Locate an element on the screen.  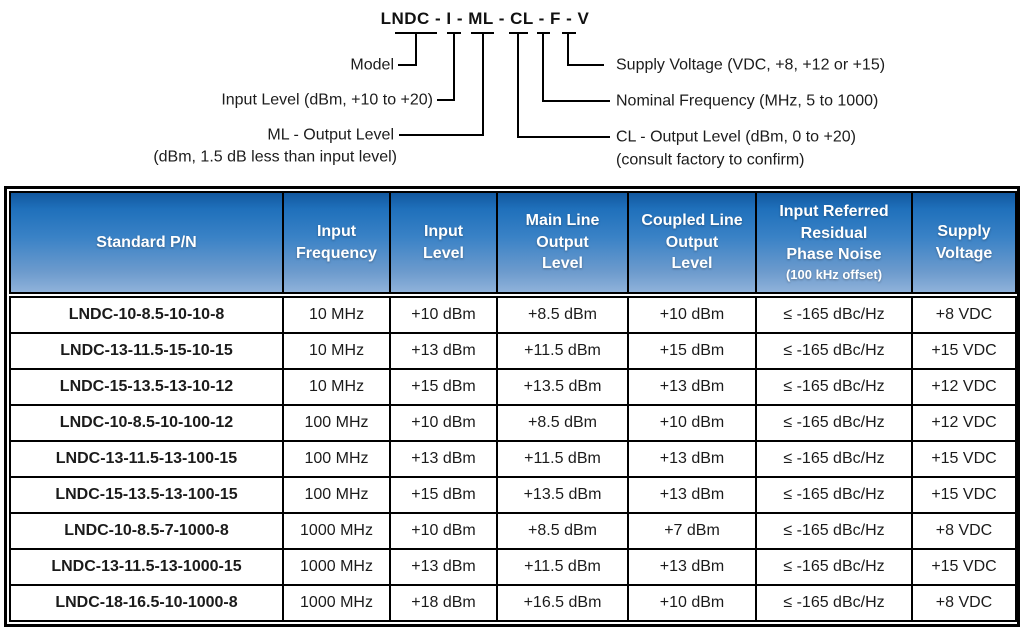
part-number-title: LNDC - I - ML - CL - F - V is located at coordinates (485, 18).